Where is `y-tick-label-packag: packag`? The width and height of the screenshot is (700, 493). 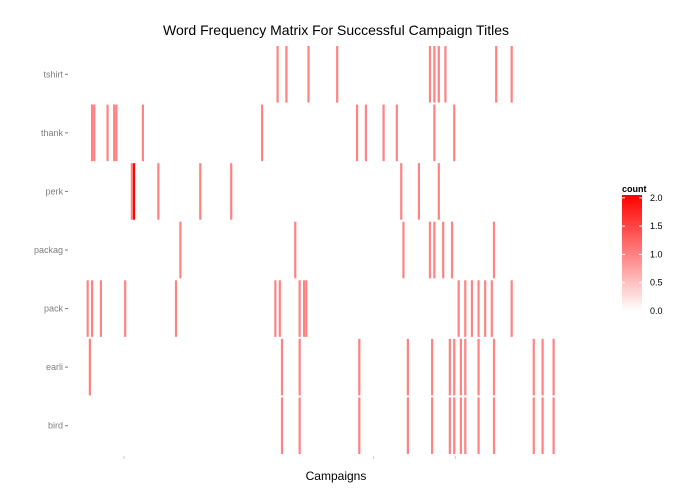
y-tick-label-packag: packag is located at coordinates (48, 250).